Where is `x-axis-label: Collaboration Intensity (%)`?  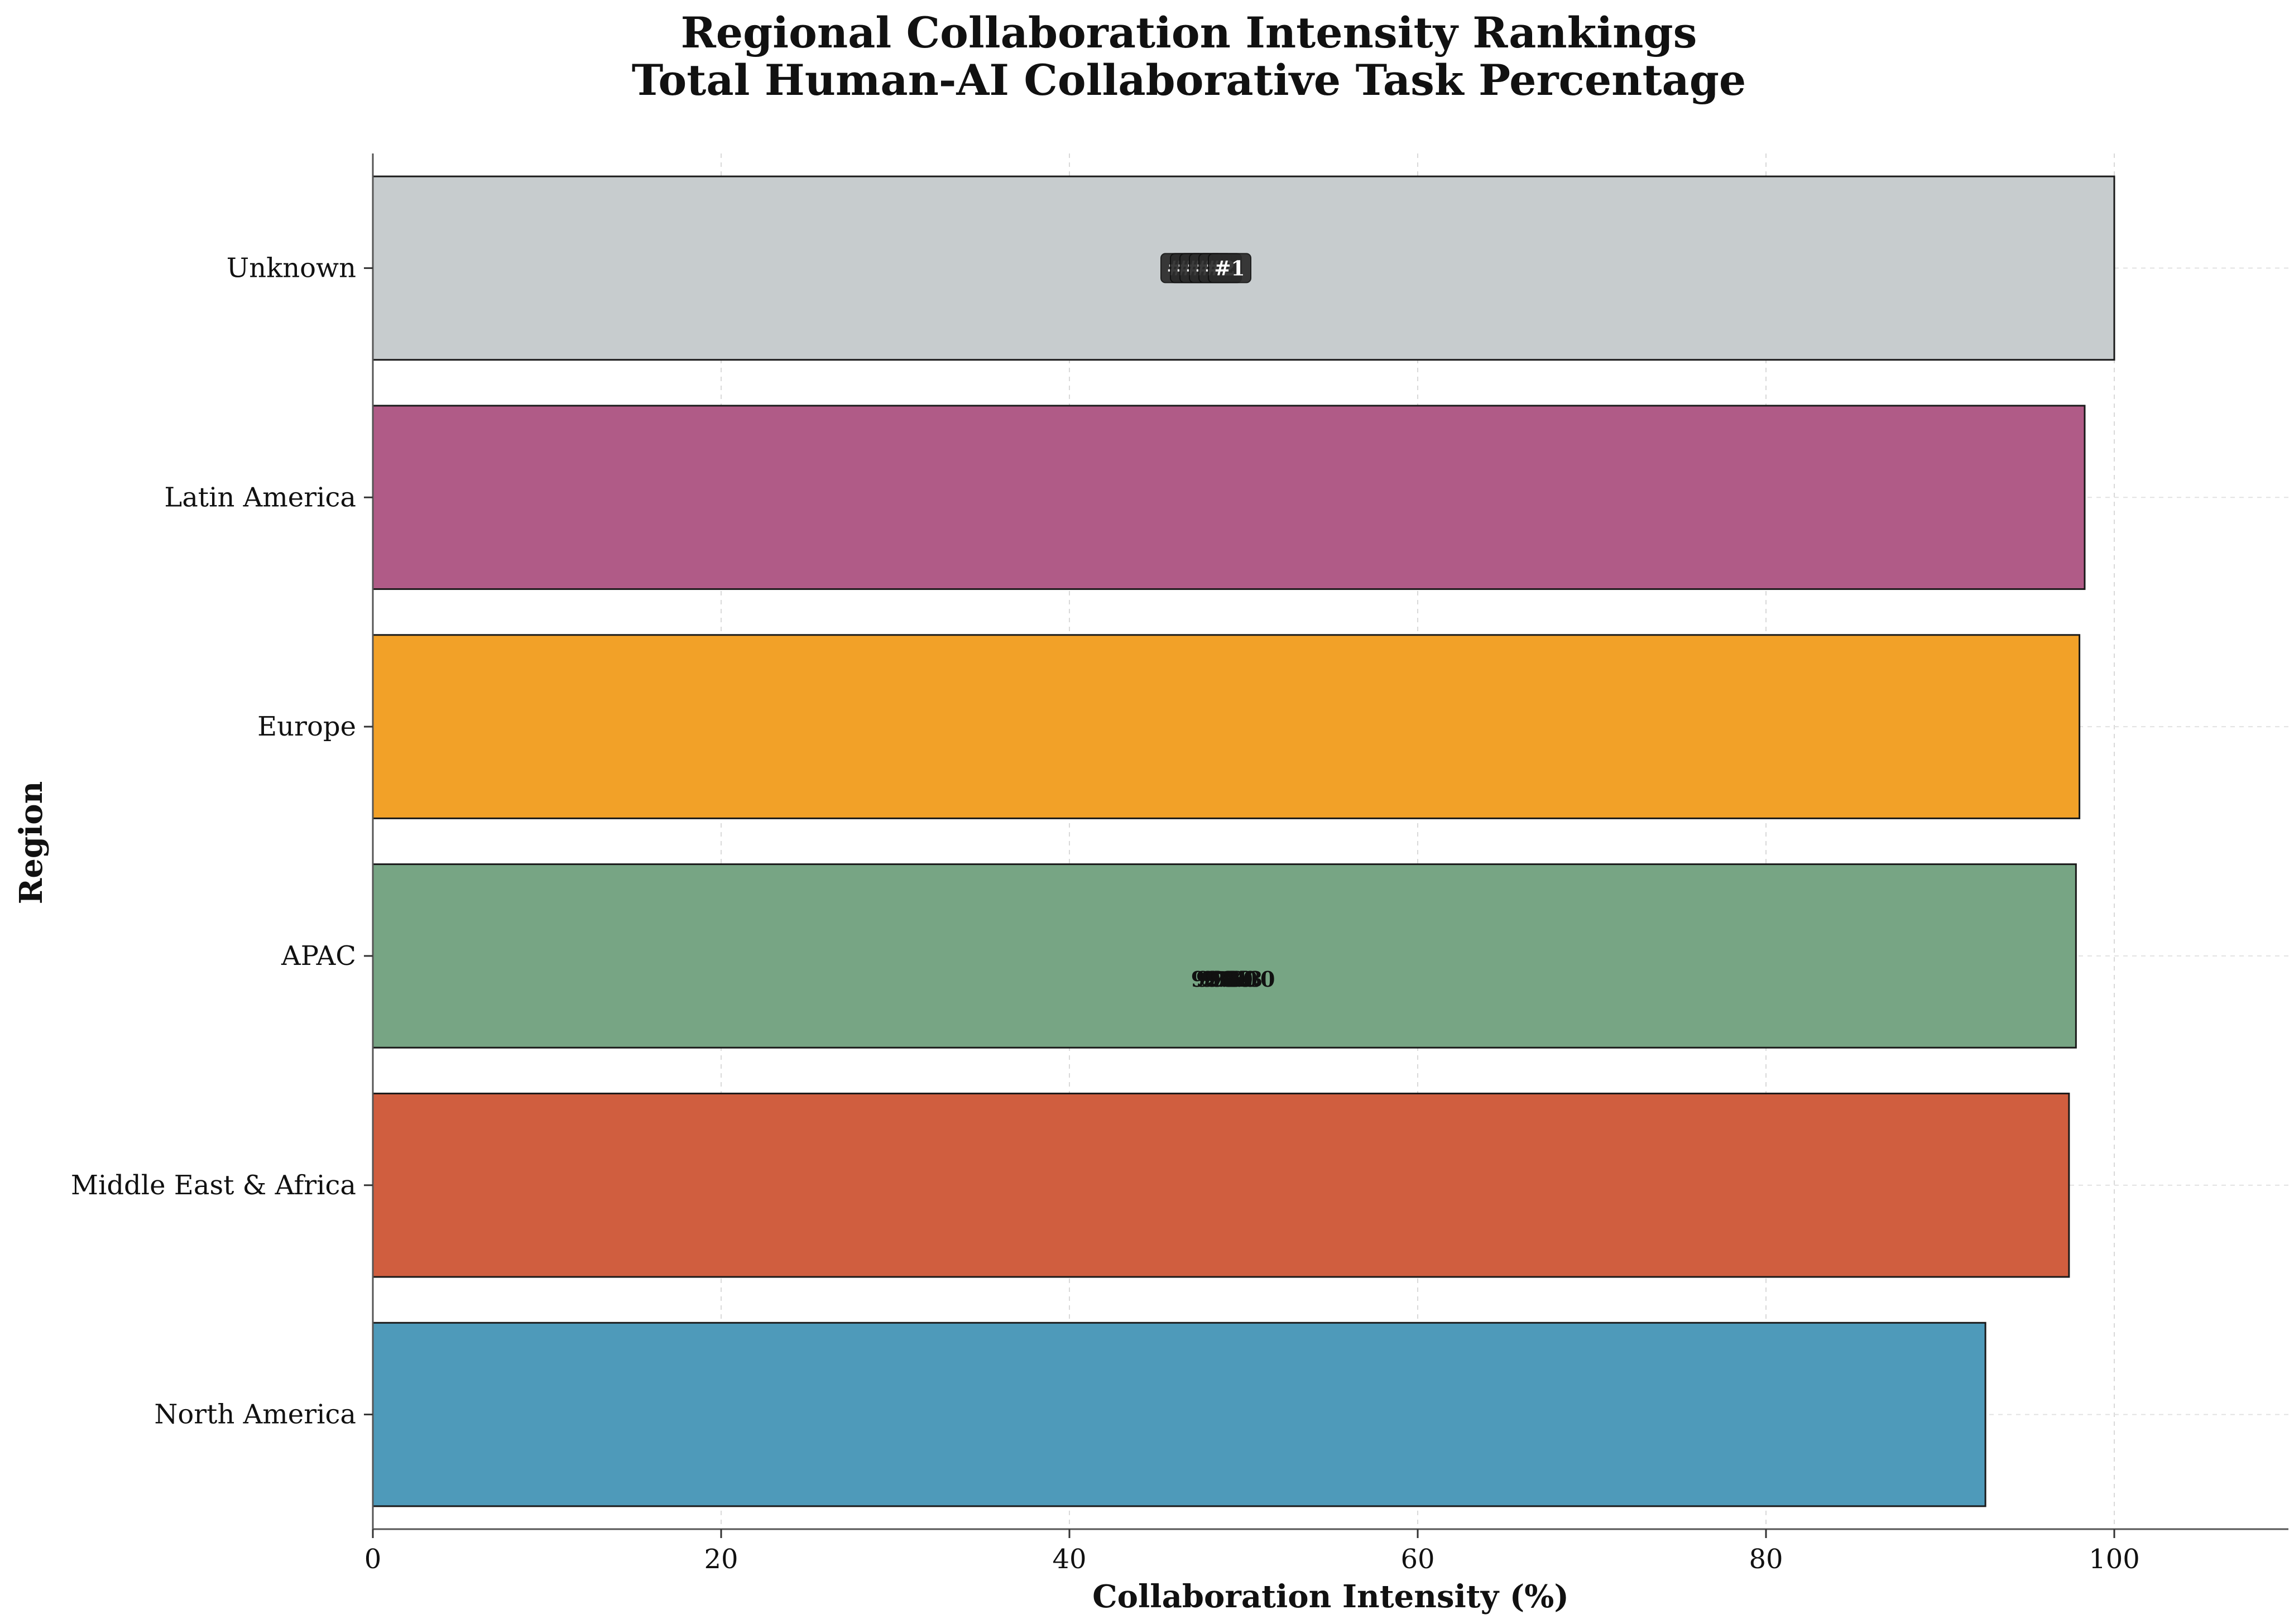 x-axis-label: Collaboration Intensity (%) is located at coordinates (1330, 1596).